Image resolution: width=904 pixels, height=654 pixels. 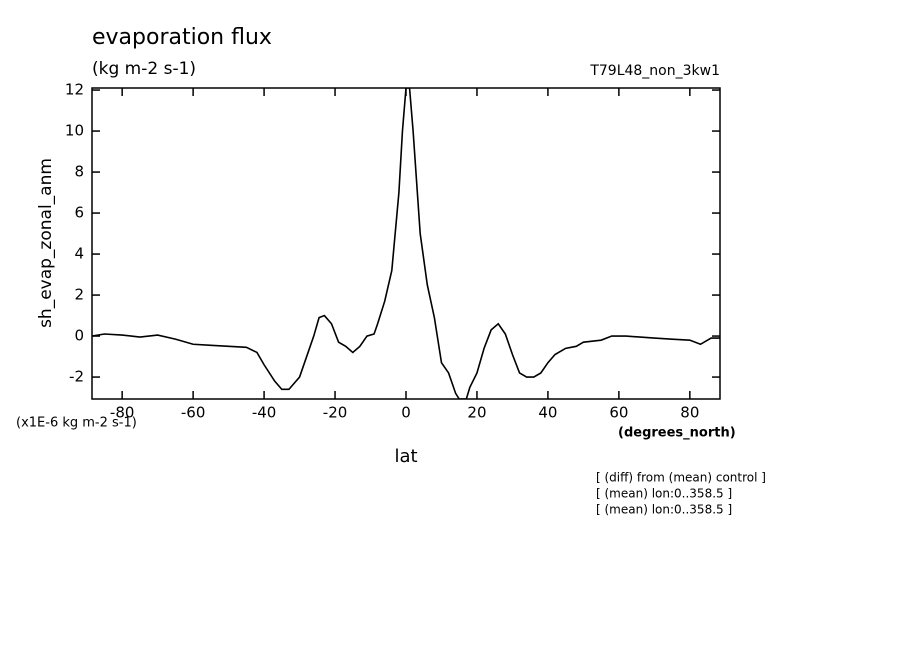 What do you see at coordinates (76, 423) in the screenshot?
I see `y-unit-label: (x1E-6 kg m-2 s-1)` at bounding box center [76, 423].